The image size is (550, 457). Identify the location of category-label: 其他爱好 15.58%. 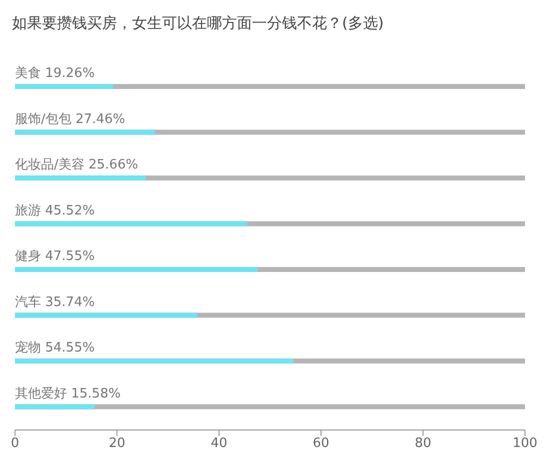
(68, 394).